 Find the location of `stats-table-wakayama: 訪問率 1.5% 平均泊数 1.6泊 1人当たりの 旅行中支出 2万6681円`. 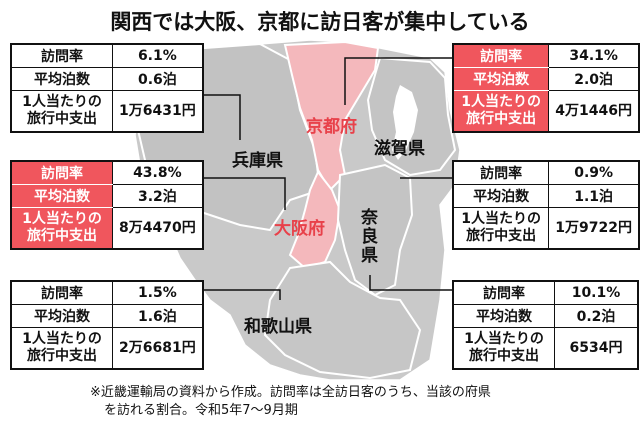

stats-table-wakayama: 訪問率 1.5% 平均泊数 1.6泊 1人当たりの 旅行中支出 2万6681円 is located at coordinates (107, 325).